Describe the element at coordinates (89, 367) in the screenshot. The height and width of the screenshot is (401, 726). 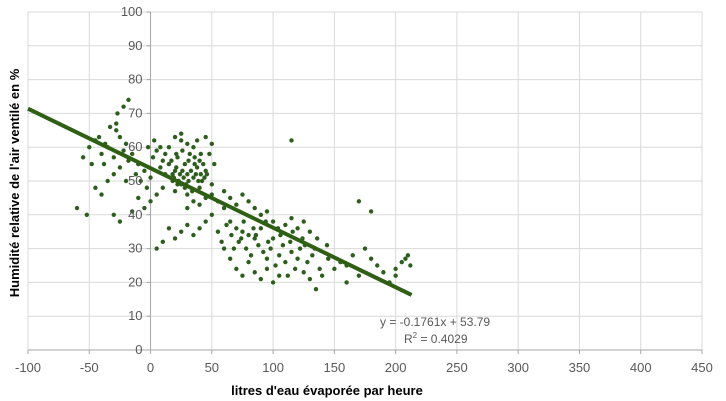
I see `x-tick-label: -50` at that location.